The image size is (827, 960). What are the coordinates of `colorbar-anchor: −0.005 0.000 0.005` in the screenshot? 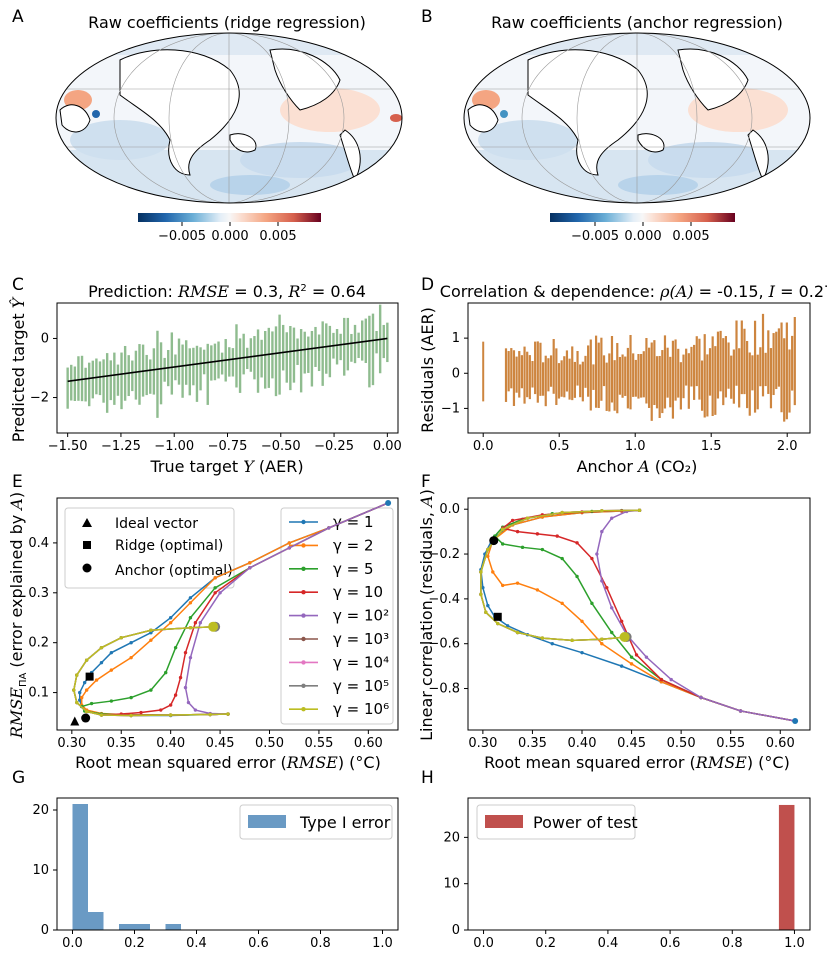 It's located at (642, 228).